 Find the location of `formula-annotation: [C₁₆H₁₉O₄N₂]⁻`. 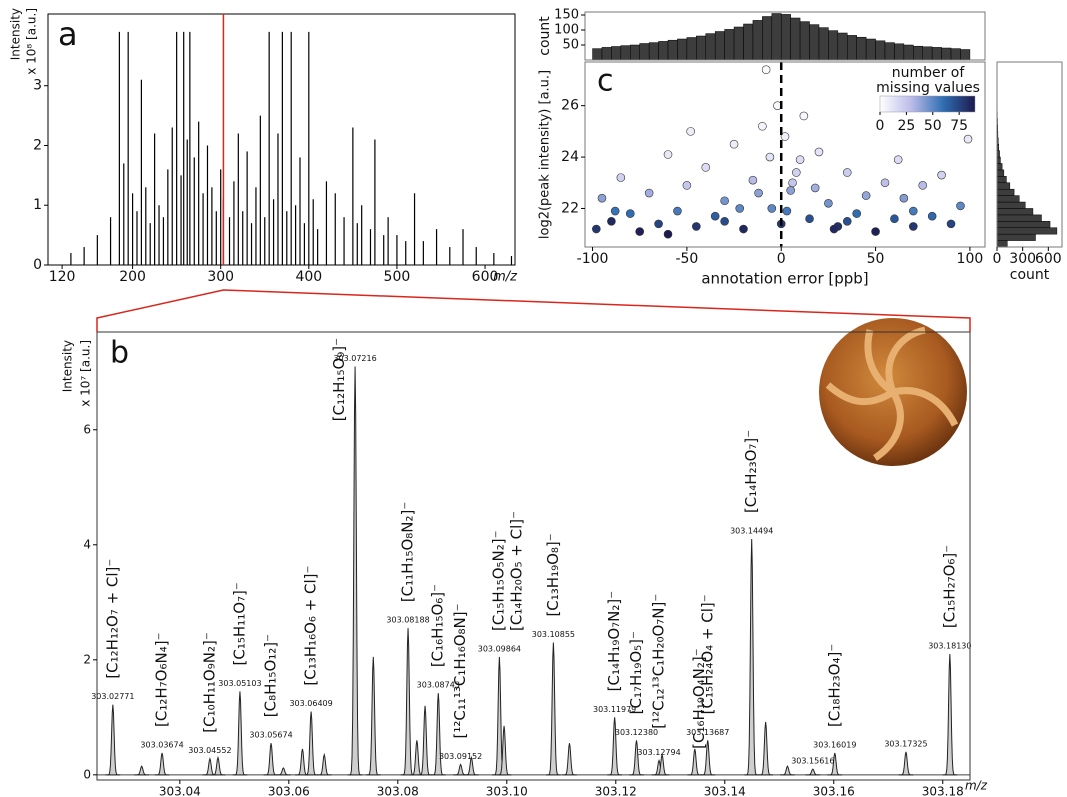

formula-annotation: [C₁₆H₁₉O₄N₂]⁻ is located at coordinates (699, 698).